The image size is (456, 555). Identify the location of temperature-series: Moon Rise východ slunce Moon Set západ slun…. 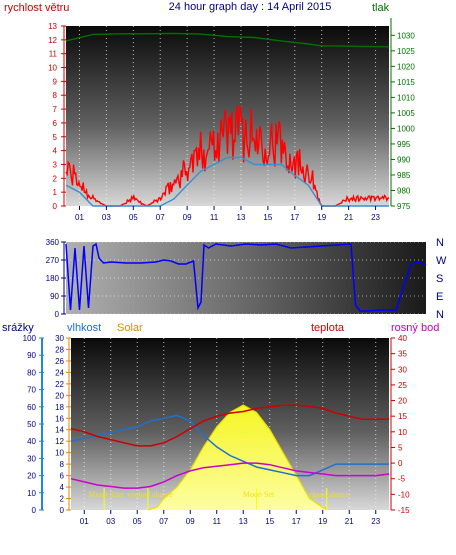
(230, 457).